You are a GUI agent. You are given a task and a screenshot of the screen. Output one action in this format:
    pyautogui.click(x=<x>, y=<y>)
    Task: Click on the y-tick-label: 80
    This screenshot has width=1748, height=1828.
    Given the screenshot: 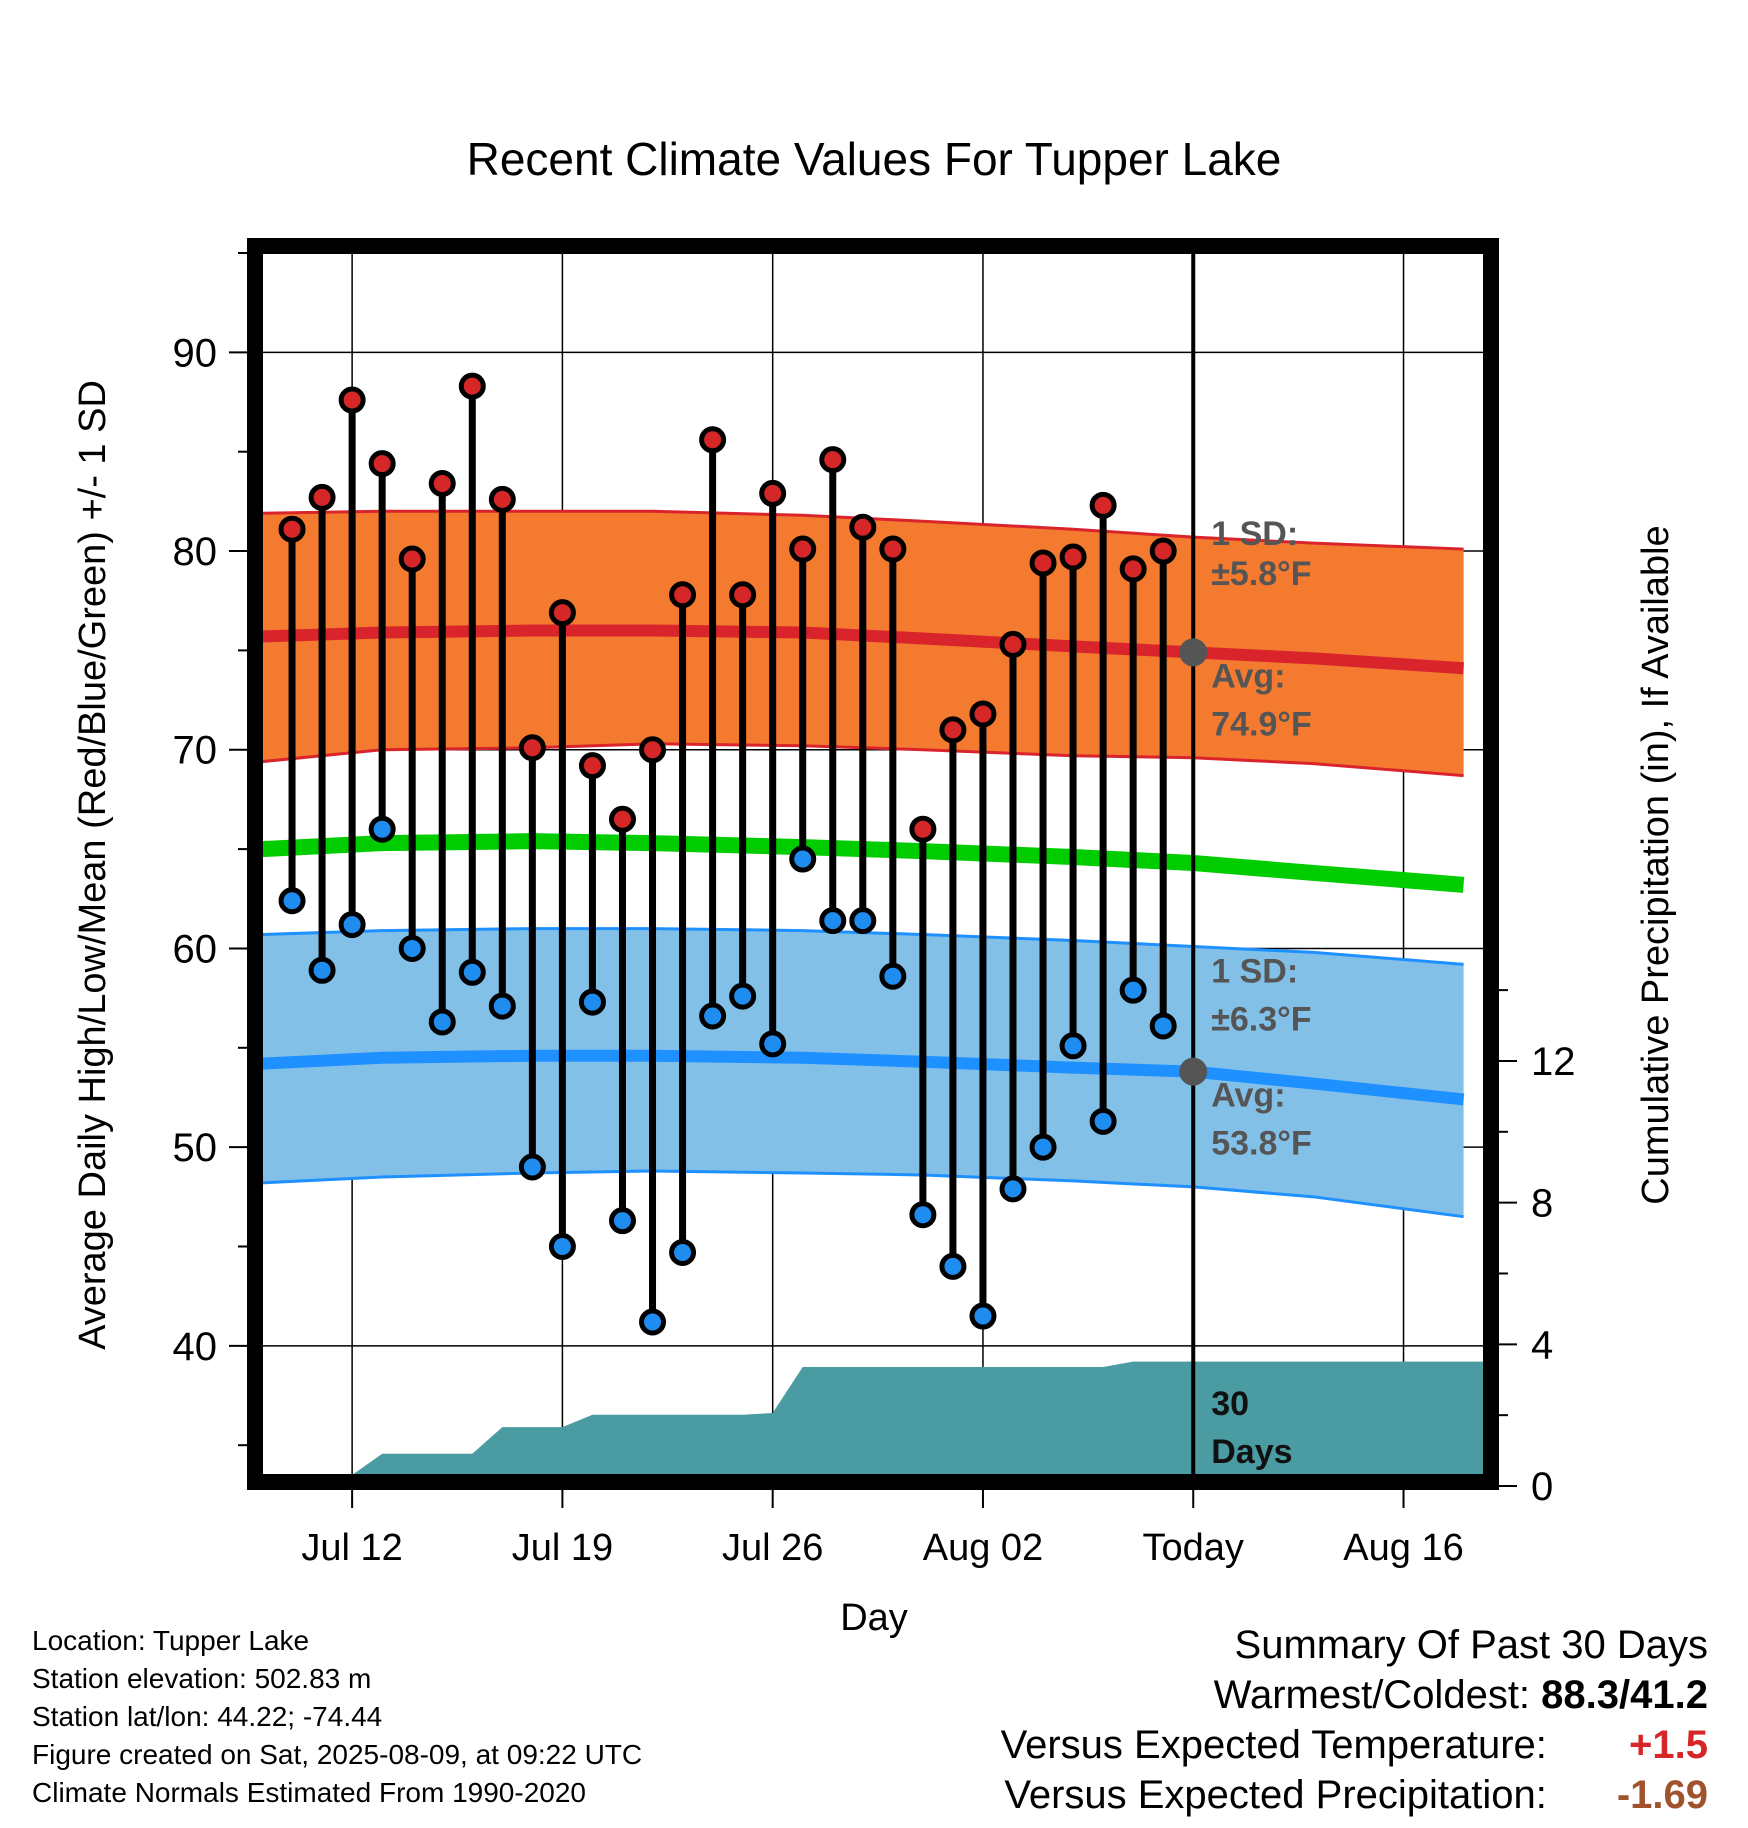 What is the action you would take?
    pyautogui.click(x=195, y=552)
    